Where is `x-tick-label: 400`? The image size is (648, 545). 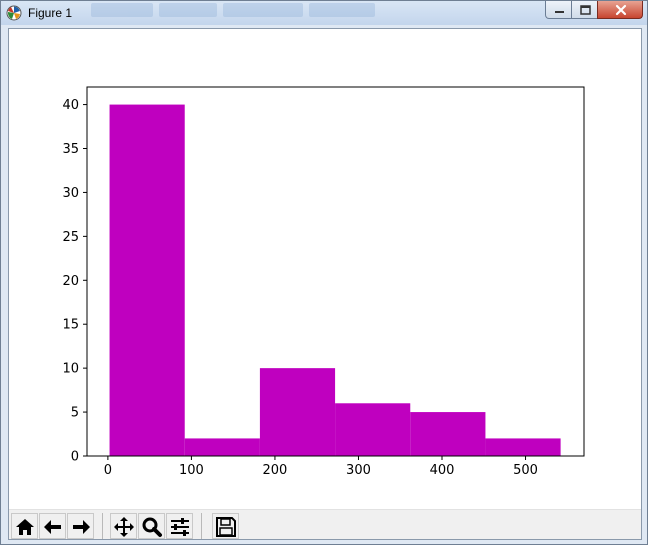 x-tick-label: 400 is located at coordinates (442, 470).